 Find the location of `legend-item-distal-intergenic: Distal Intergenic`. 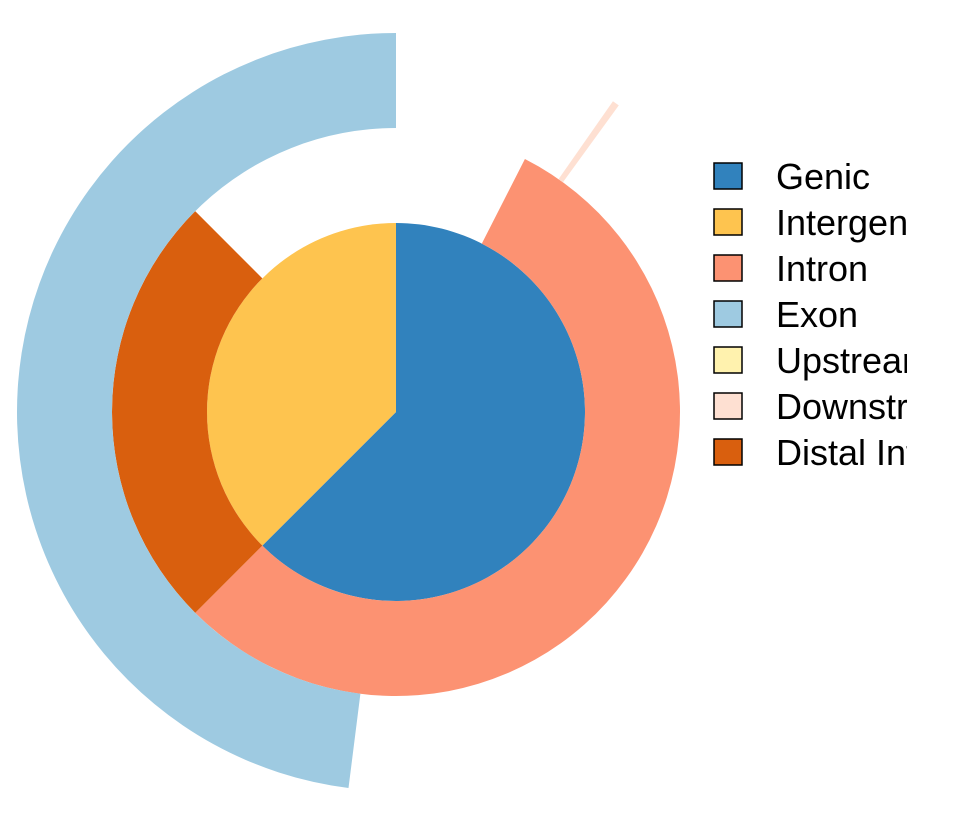

legend-item-distal-intergenic: Distal Intergenic is located at coordinates (835, 452).